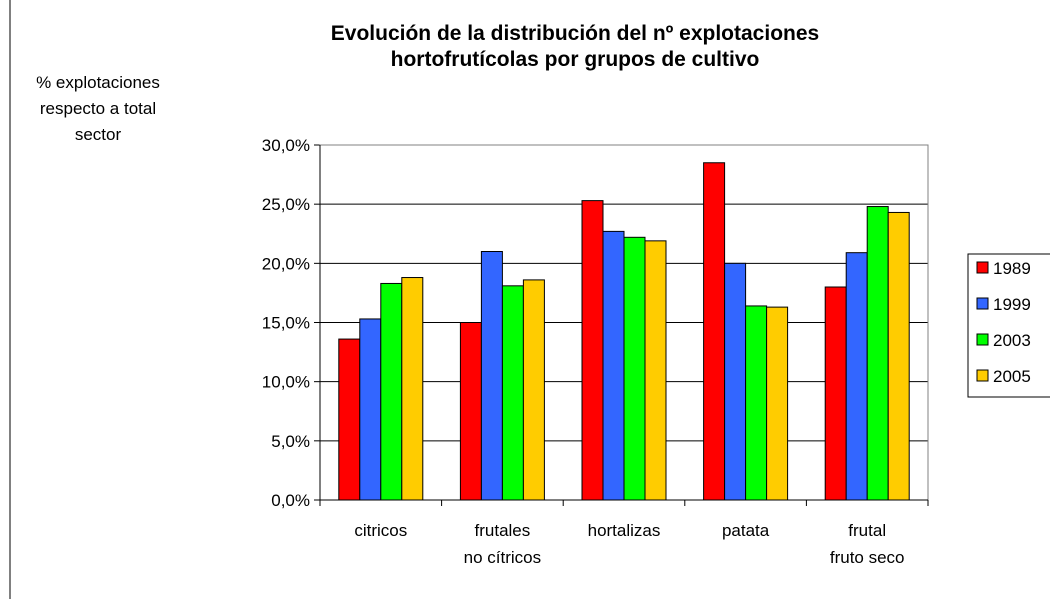 This screenshot has height=599, width=1050. I want to click on x-tick-label: frutal fruto seco, so click(867, 544).